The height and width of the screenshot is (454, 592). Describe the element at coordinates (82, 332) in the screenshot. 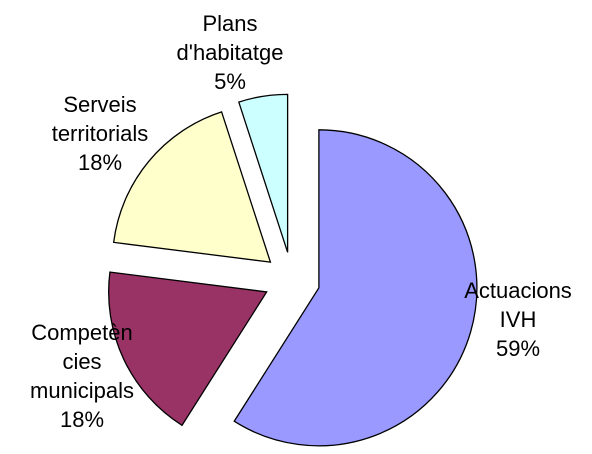

I see `slice-name-line: Competèn` at that location.